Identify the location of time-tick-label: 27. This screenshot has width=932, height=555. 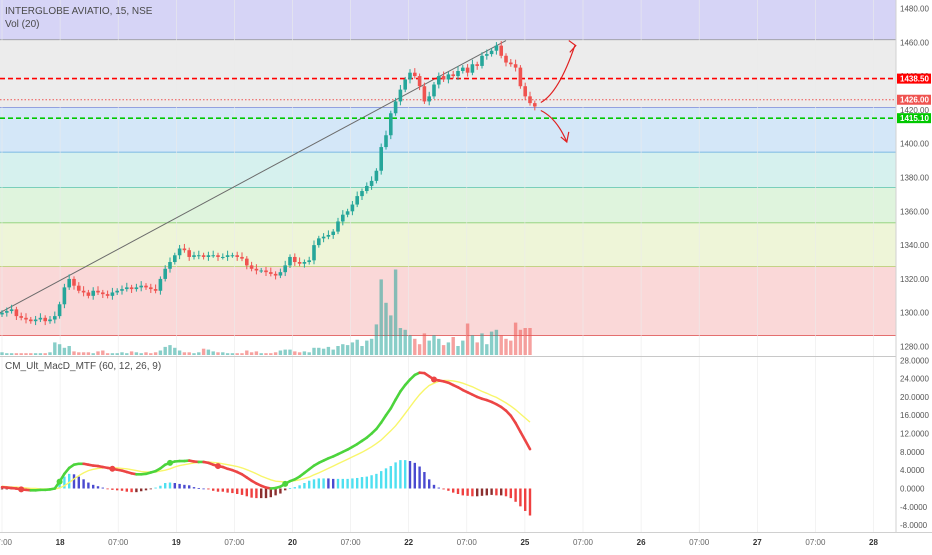
(757, 542).